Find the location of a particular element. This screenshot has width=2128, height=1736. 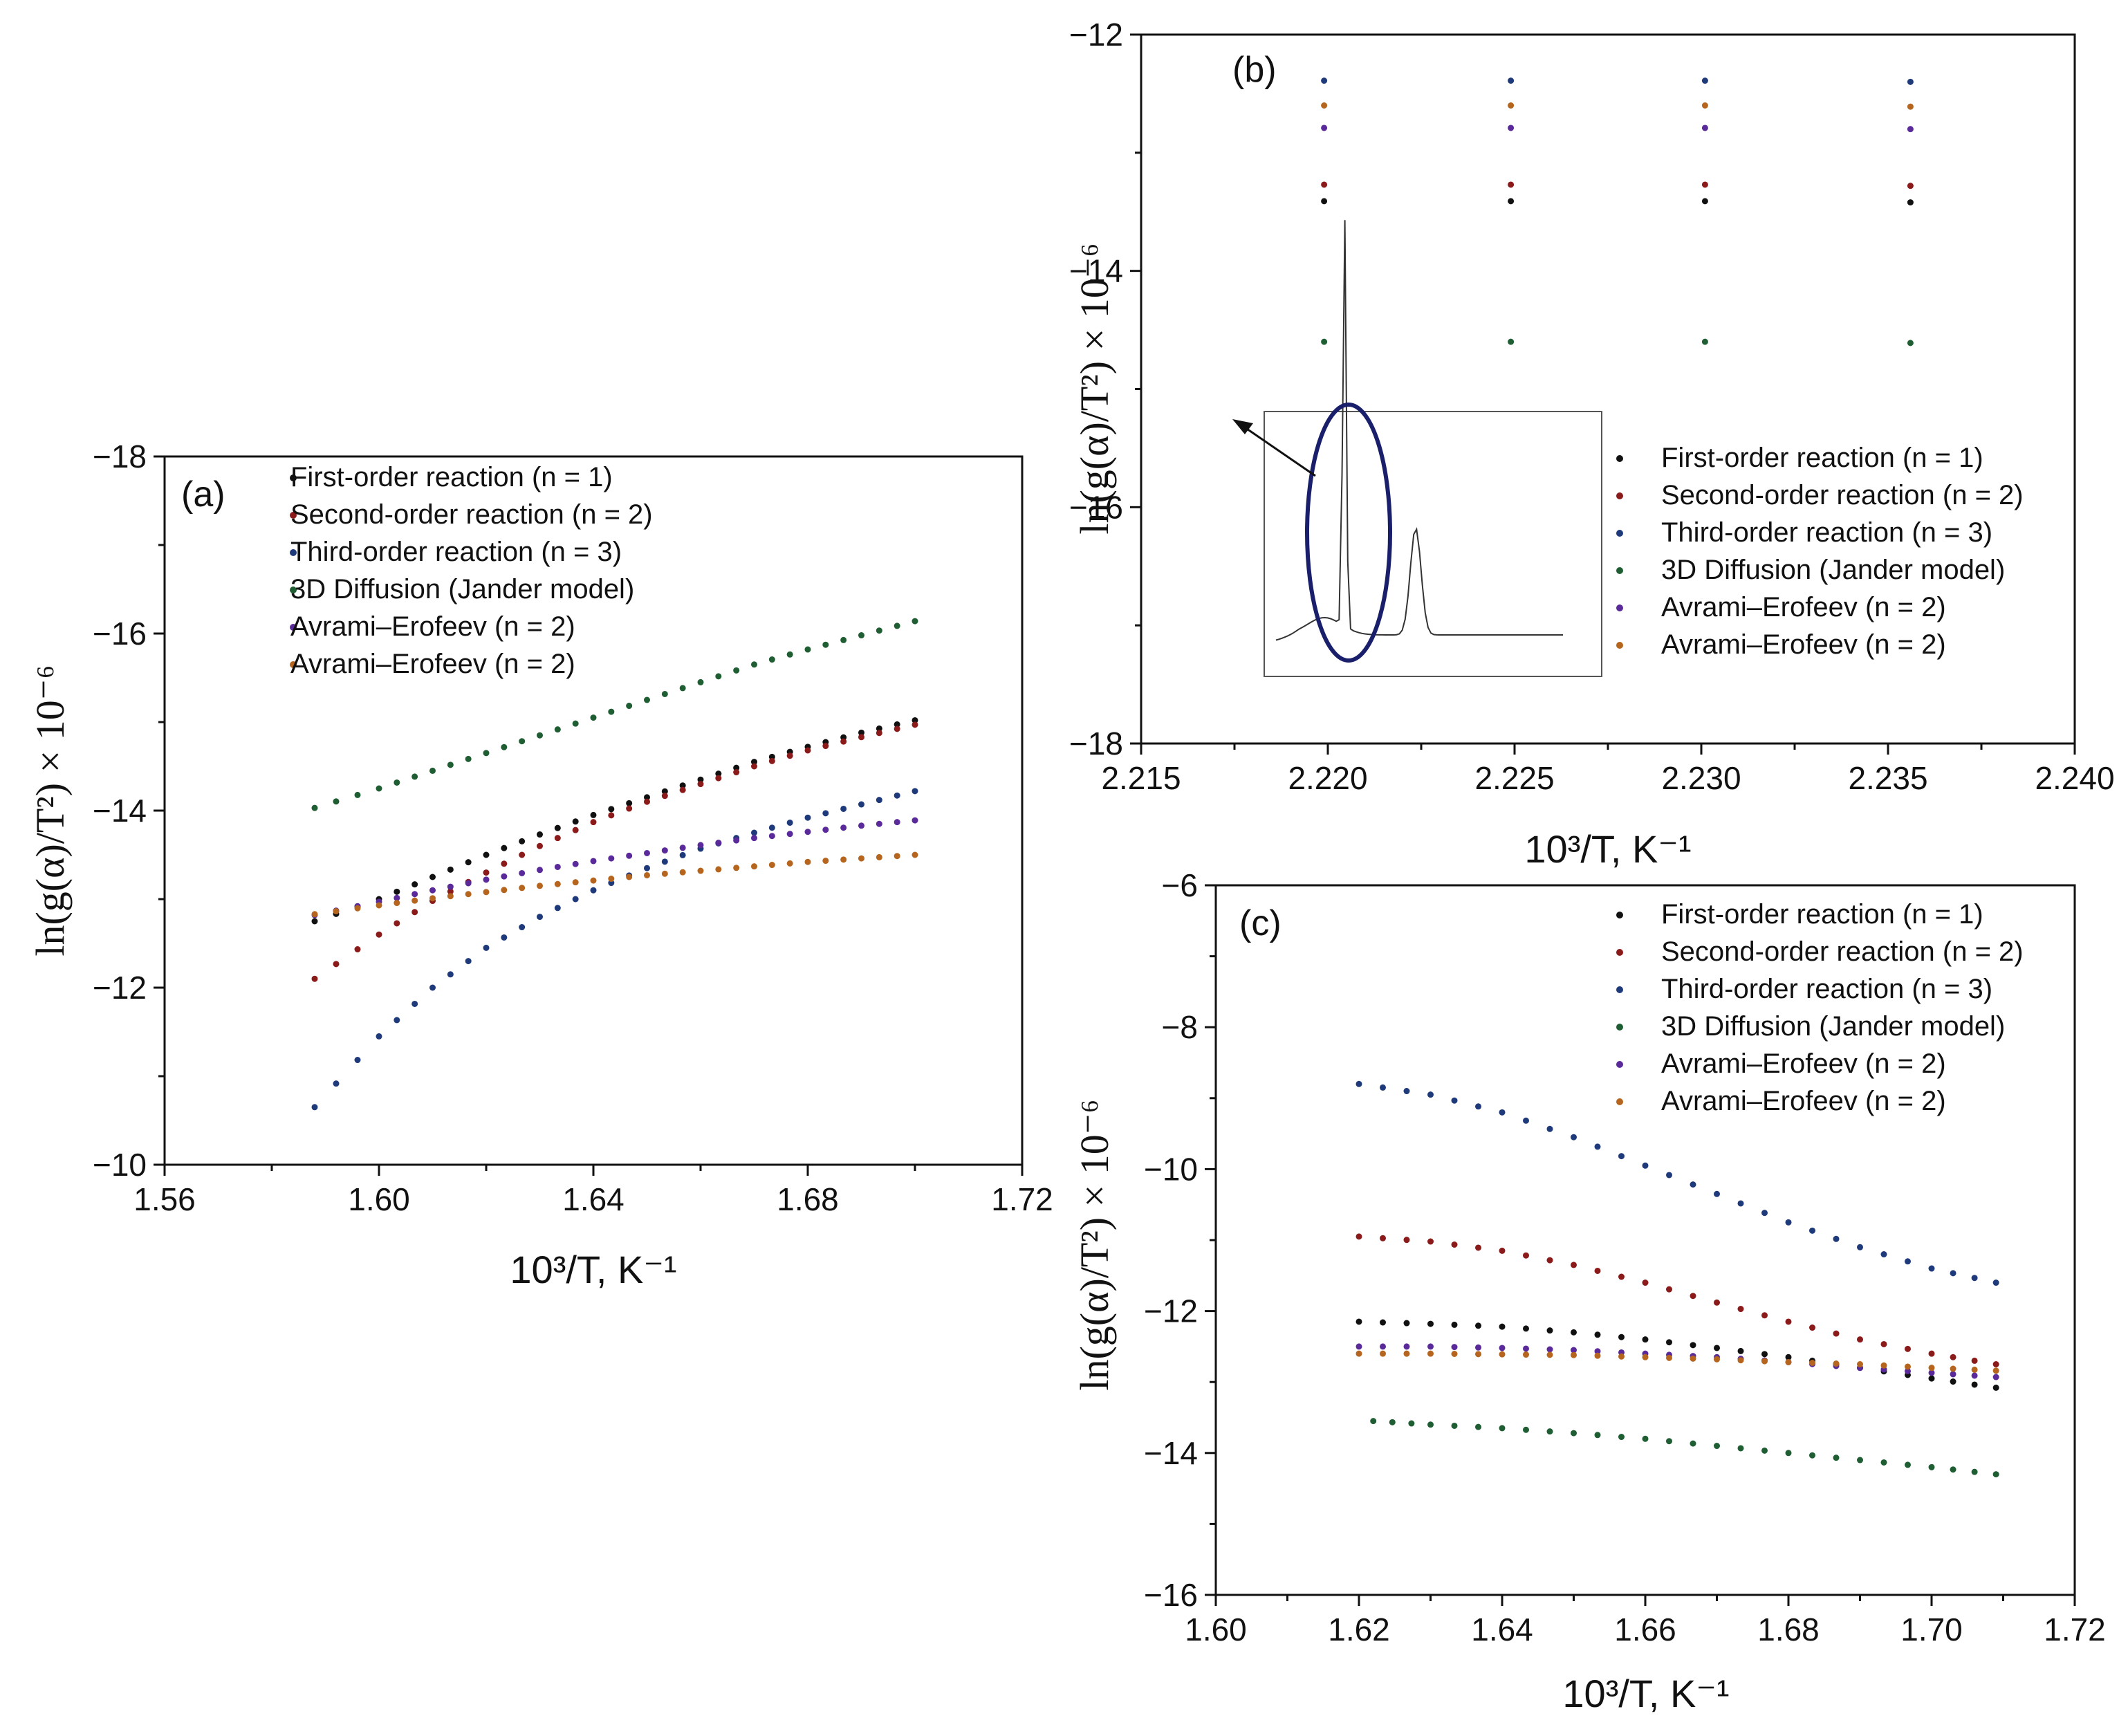

y-tick-label: −14 is located at coordinates (1096, 271).